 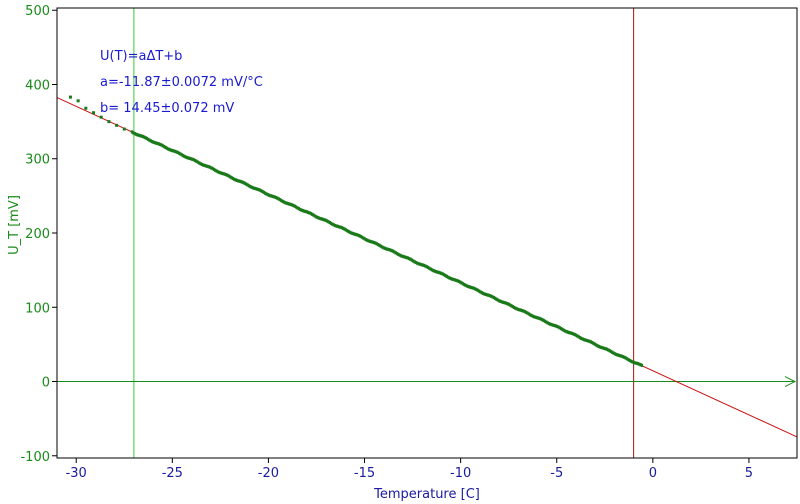 What do you see at coordinates (364, 473) in the screenshot?
I see `x-tick-label-3: -15` at bounding box center [364, 473].